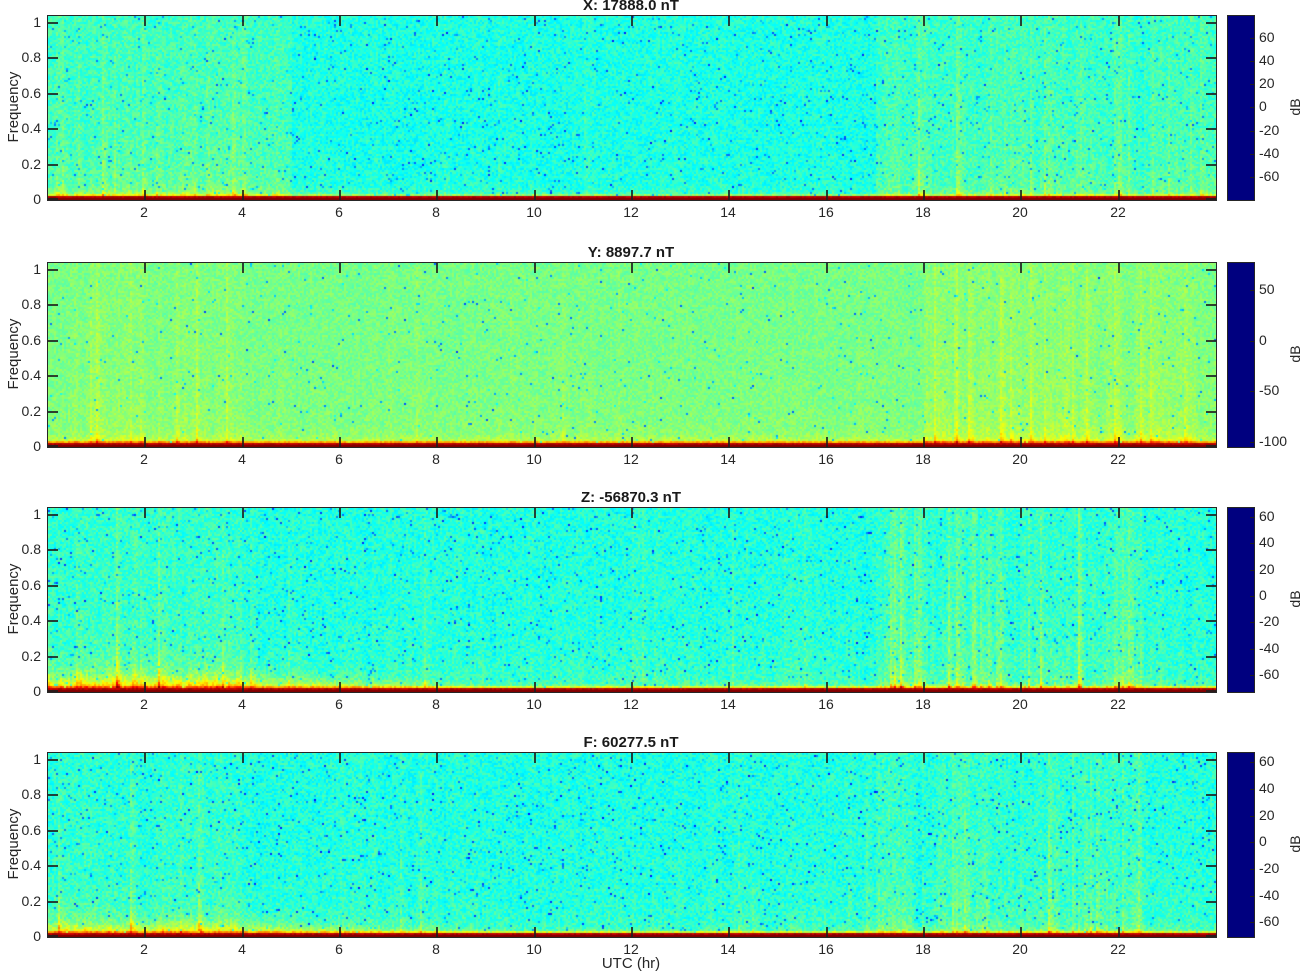 The height and width of the screenshot is (980, 1305). Describe the element at coordinates (728, 704) in the screenshot. I see `x-tick-label: 14` at that location.